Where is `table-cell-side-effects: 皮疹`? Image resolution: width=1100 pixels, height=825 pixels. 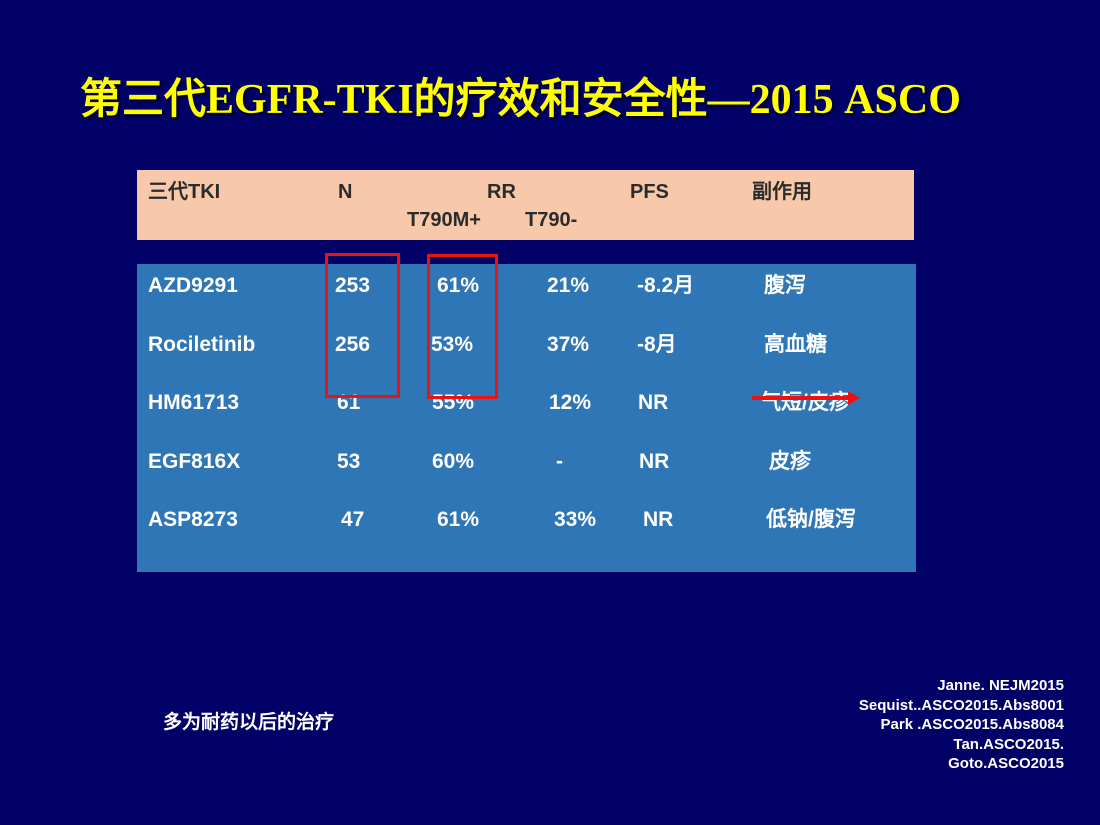
table-cell-side-effects: 皮疹 is located at coordinates (790, 461).